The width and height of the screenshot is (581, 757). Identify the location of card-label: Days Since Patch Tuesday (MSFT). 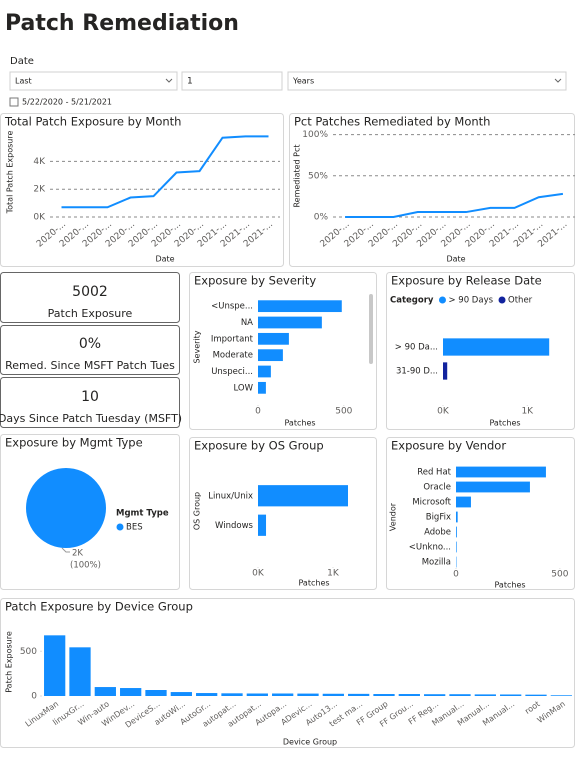
(91, 418).